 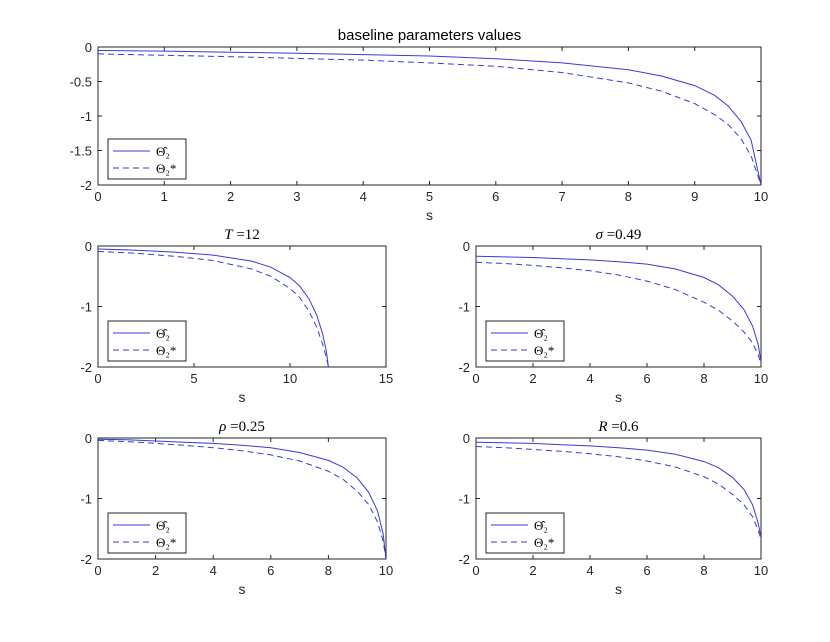 What do you see at coordinates (222, 427) in the screenshot?
I see `title-symbol: ρ` at bounding box center [222, 427].